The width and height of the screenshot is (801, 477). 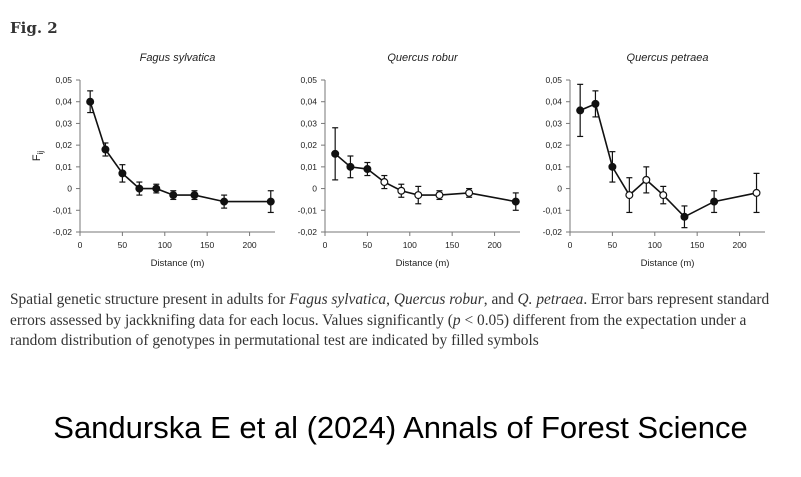 I want to click on chart-title: Quercus robur, so click(x=423, y=58).